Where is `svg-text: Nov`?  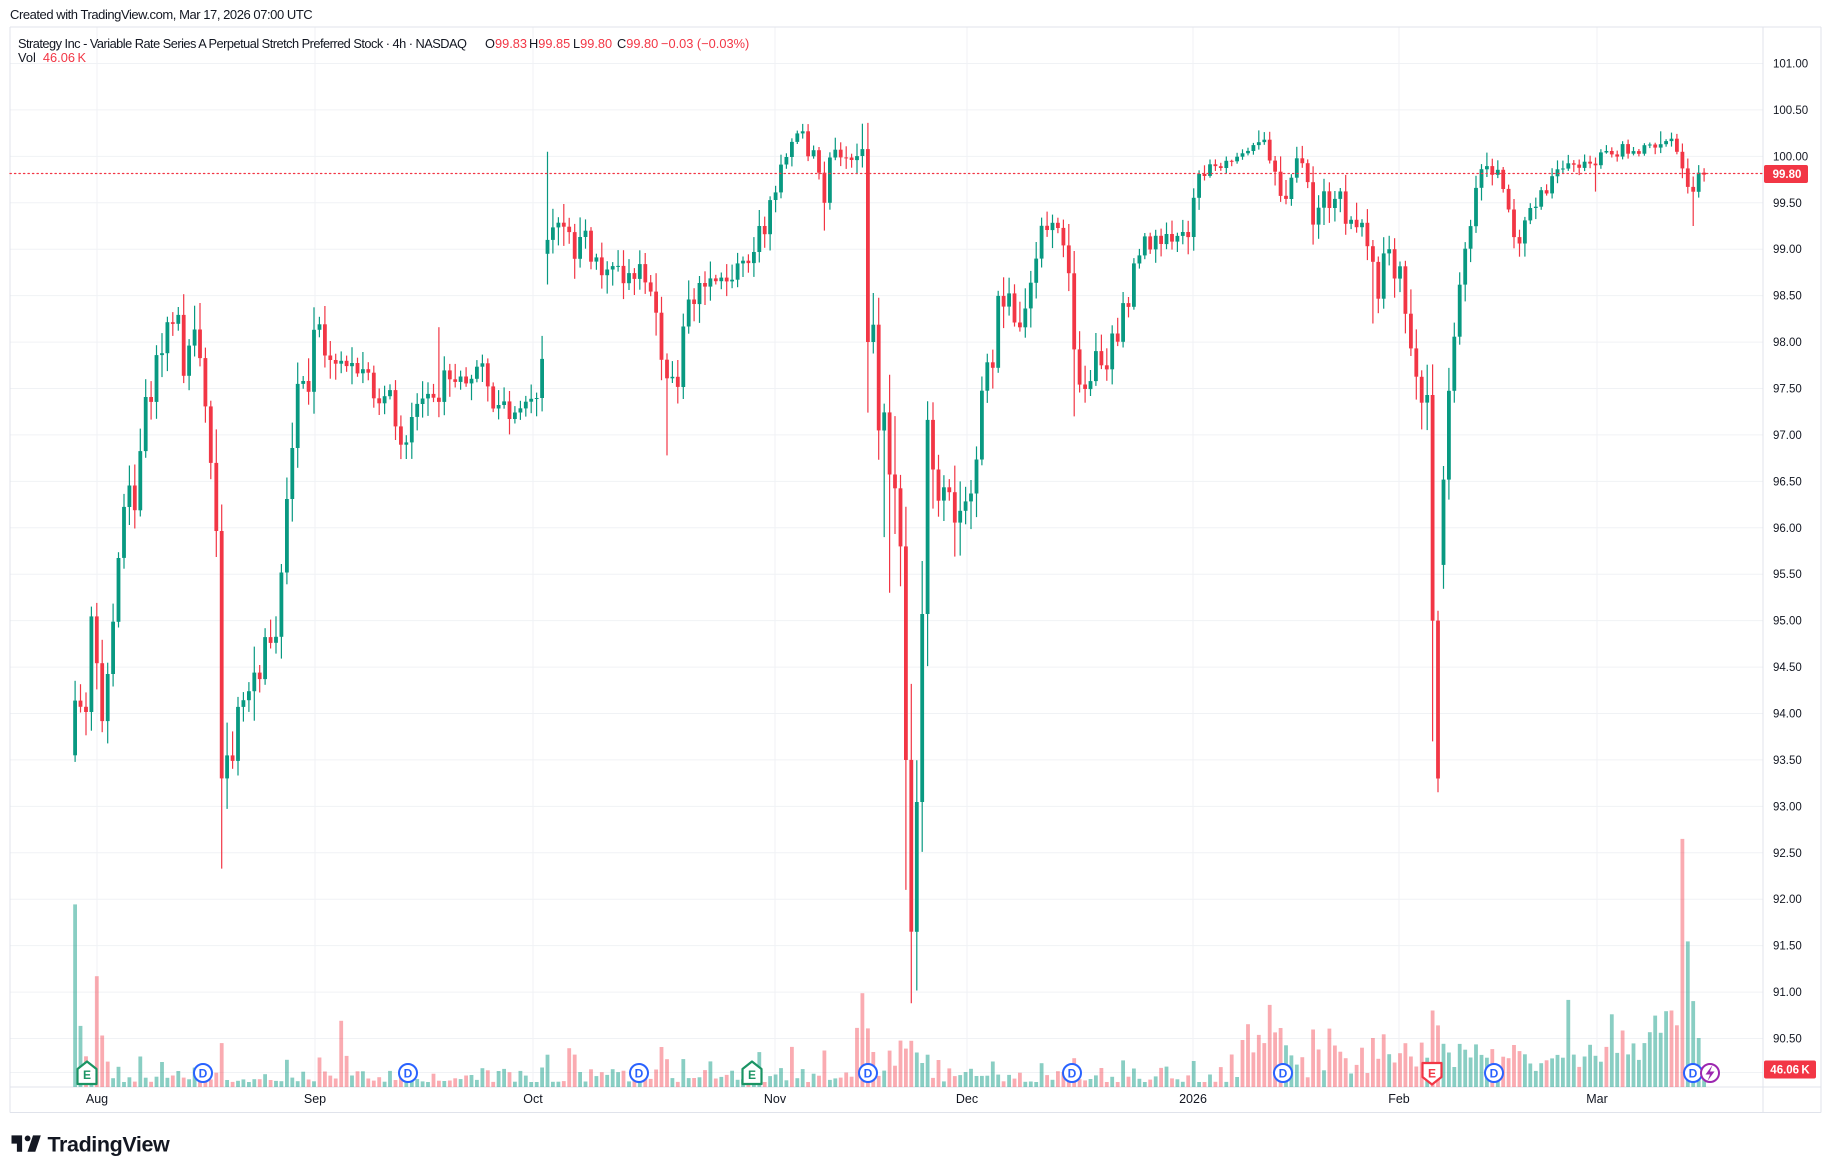 svg-text: Nov is located at coordinates (775, 1099).